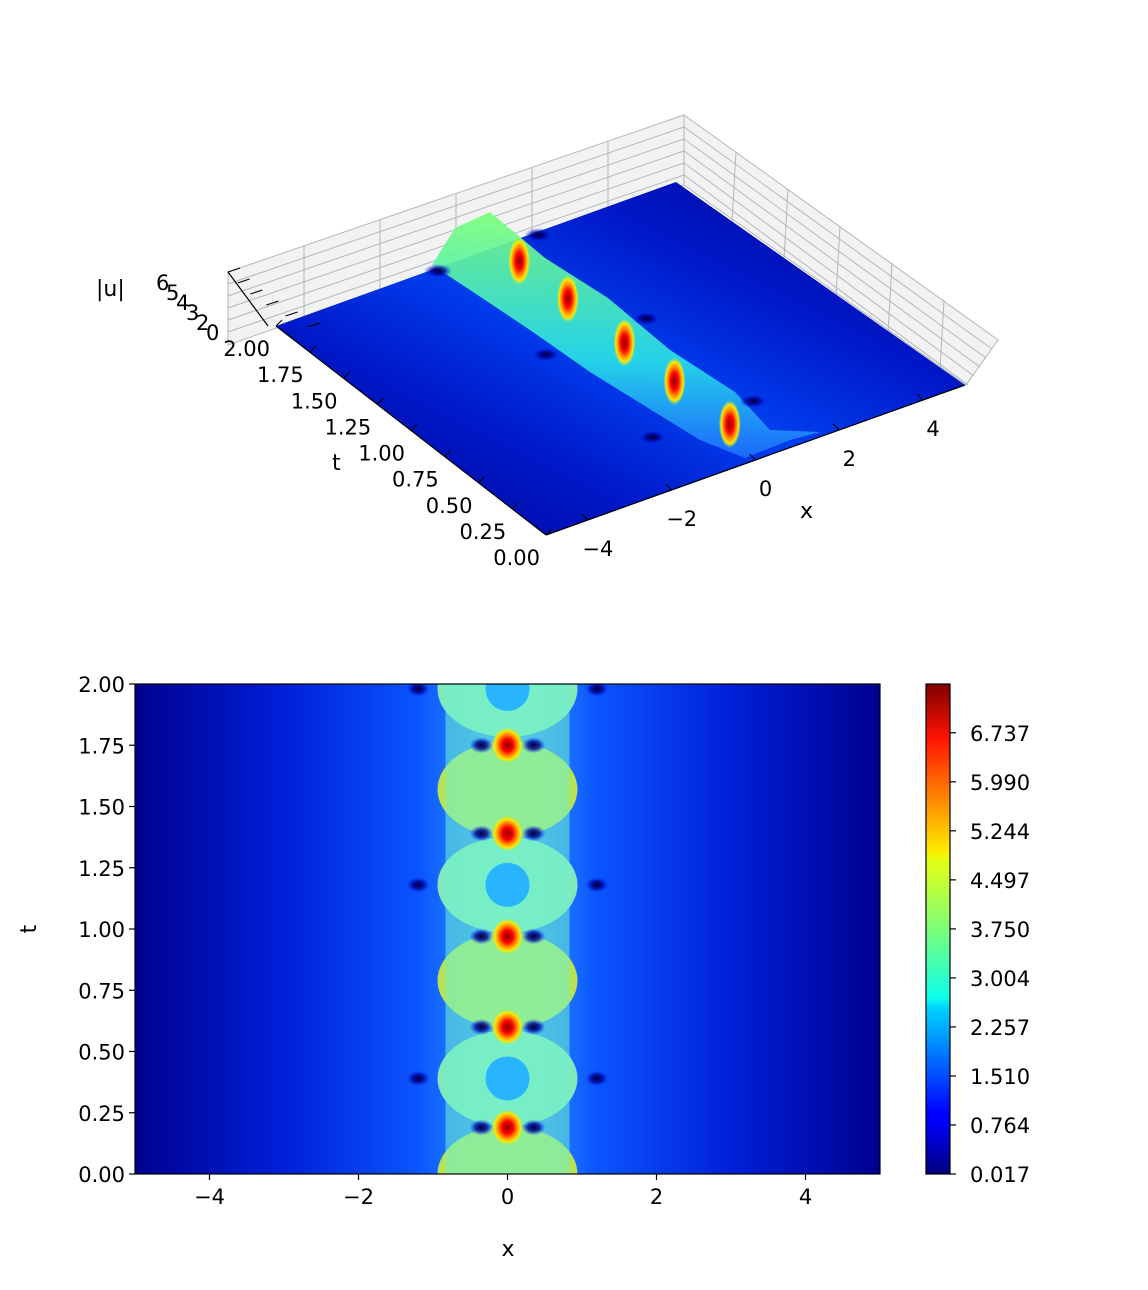 This screenshot has height=1290, width=1148. Describe the element at coordinates (1000, 979) in the screenshot. I see `colorbar-tick-label: 3.004` at that location.